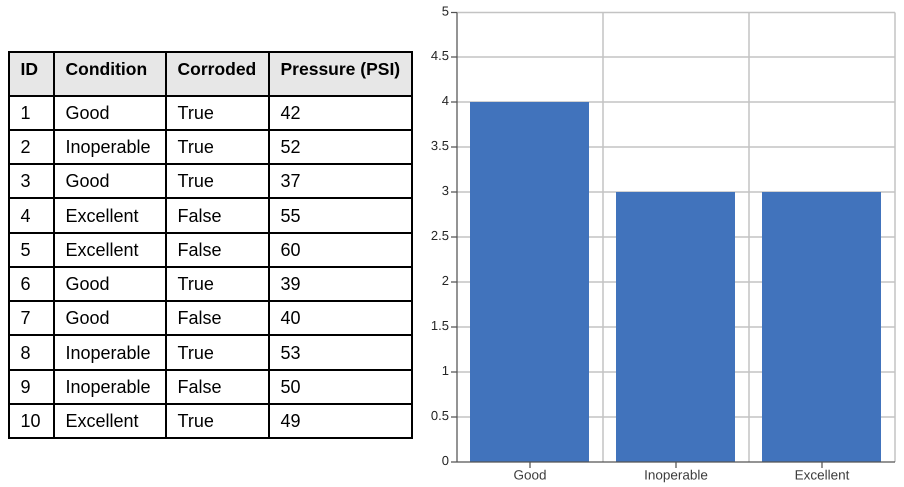 The image size is (904, 487). What do you see at coordinates (440, 145) in the screenshot?
I see `svg-text: 3.5` at bounding box center [440, 145].